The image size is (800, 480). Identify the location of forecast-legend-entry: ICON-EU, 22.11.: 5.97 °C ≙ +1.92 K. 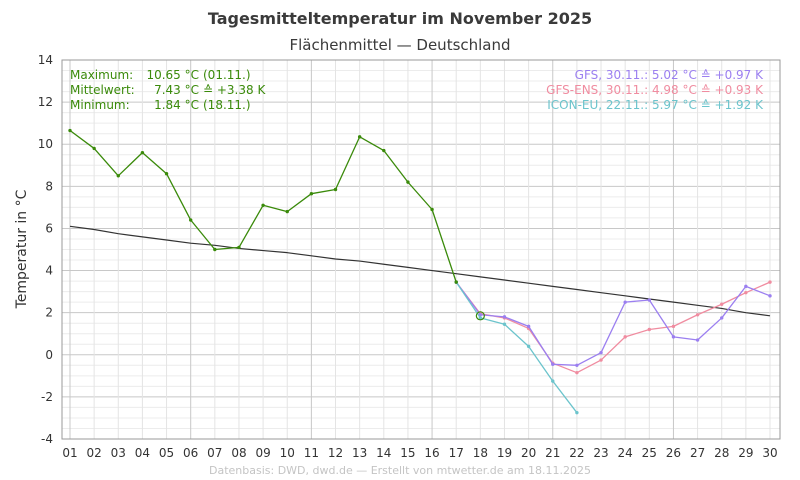
(655, 105).